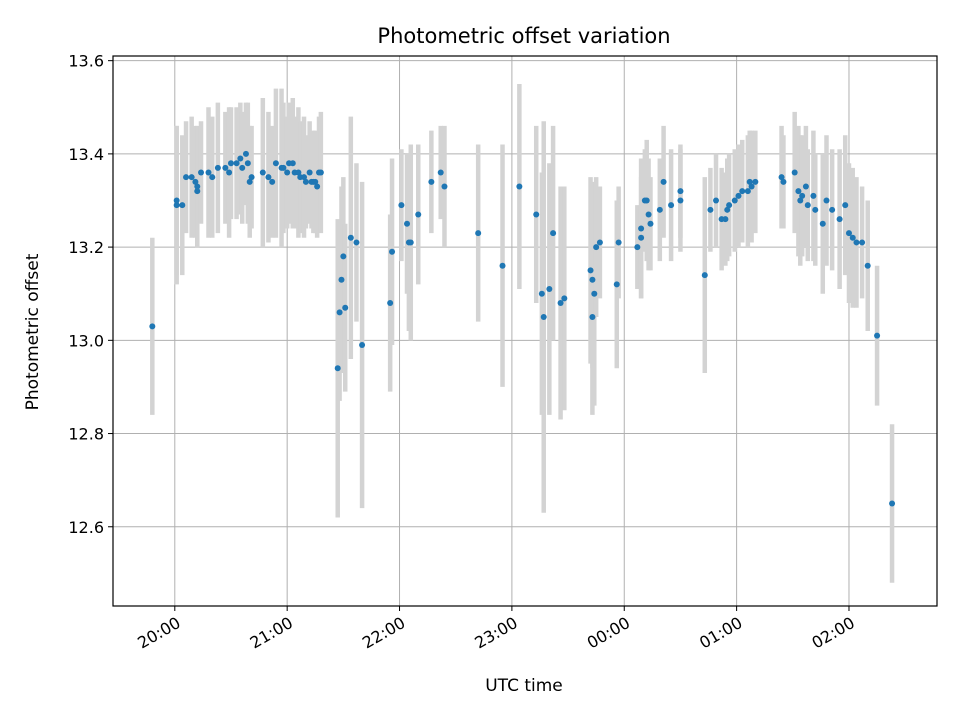 This screenshot has height=720, width=960. I want to click on y-axis-ticks: 12.6 12.8 13.0 13.2 13.4 13.6, so click(90, 294).